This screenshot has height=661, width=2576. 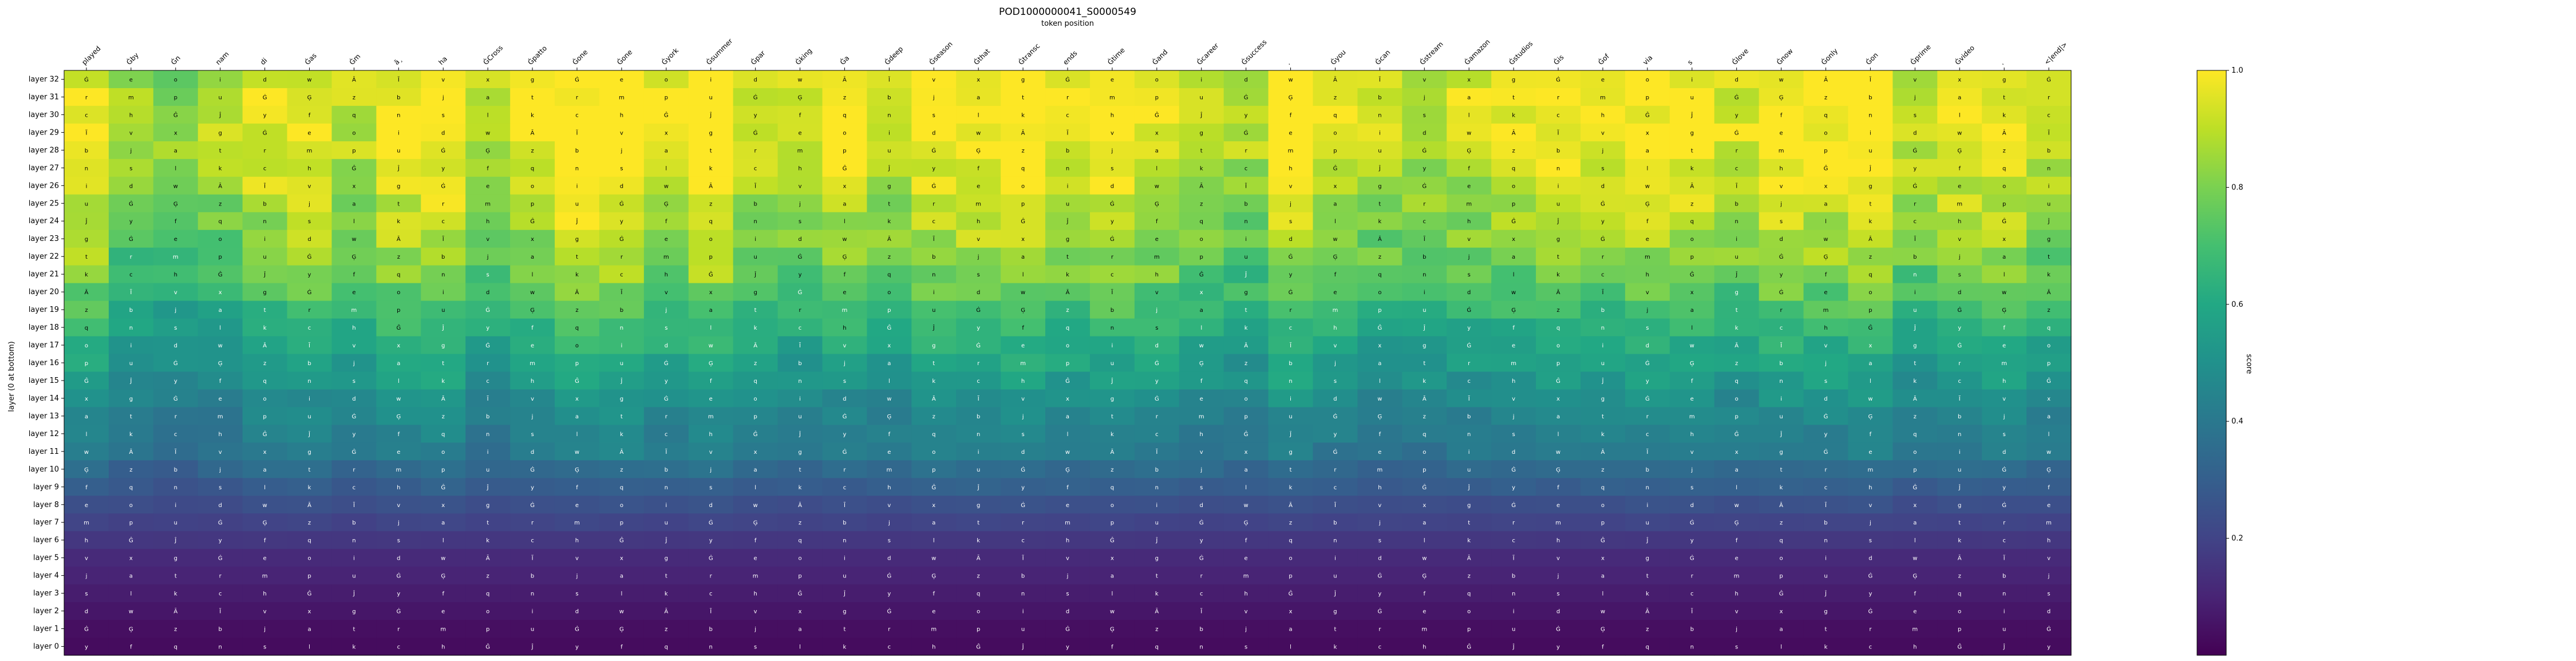 I want to click on cell-label: a, so click(x=309, y=630).